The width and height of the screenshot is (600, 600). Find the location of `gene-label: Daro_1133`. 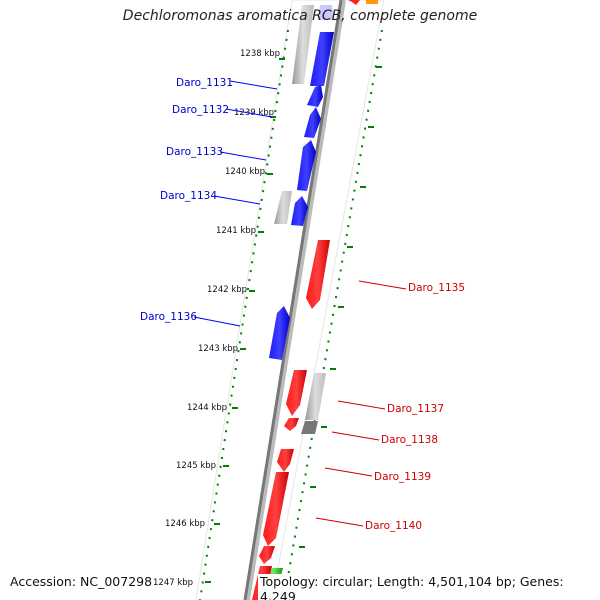

gene-label: Daro_1133 is located at coordinates (194, 152).